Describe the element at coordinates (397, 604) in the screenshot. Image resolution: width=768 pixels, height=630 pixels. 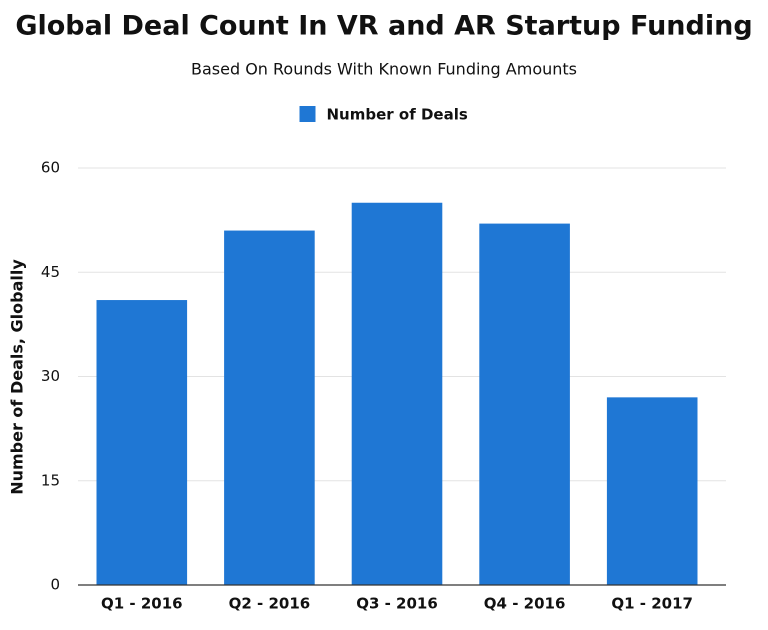
I see `x-tick-label: Q3 - 2016` at that location.